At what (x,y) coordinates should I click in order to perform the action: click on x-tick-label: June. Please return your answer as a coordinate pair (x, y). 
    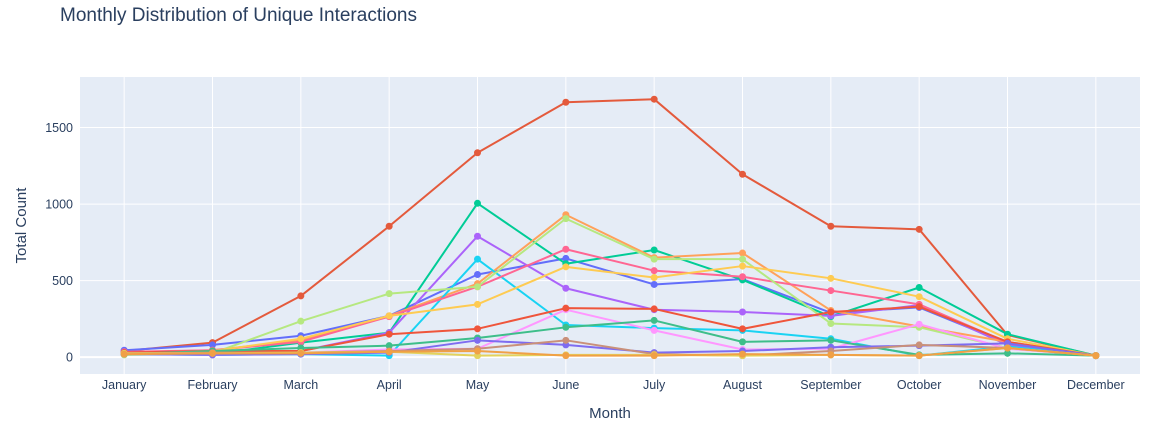
    Looking at the image, I should click on (565, 385).